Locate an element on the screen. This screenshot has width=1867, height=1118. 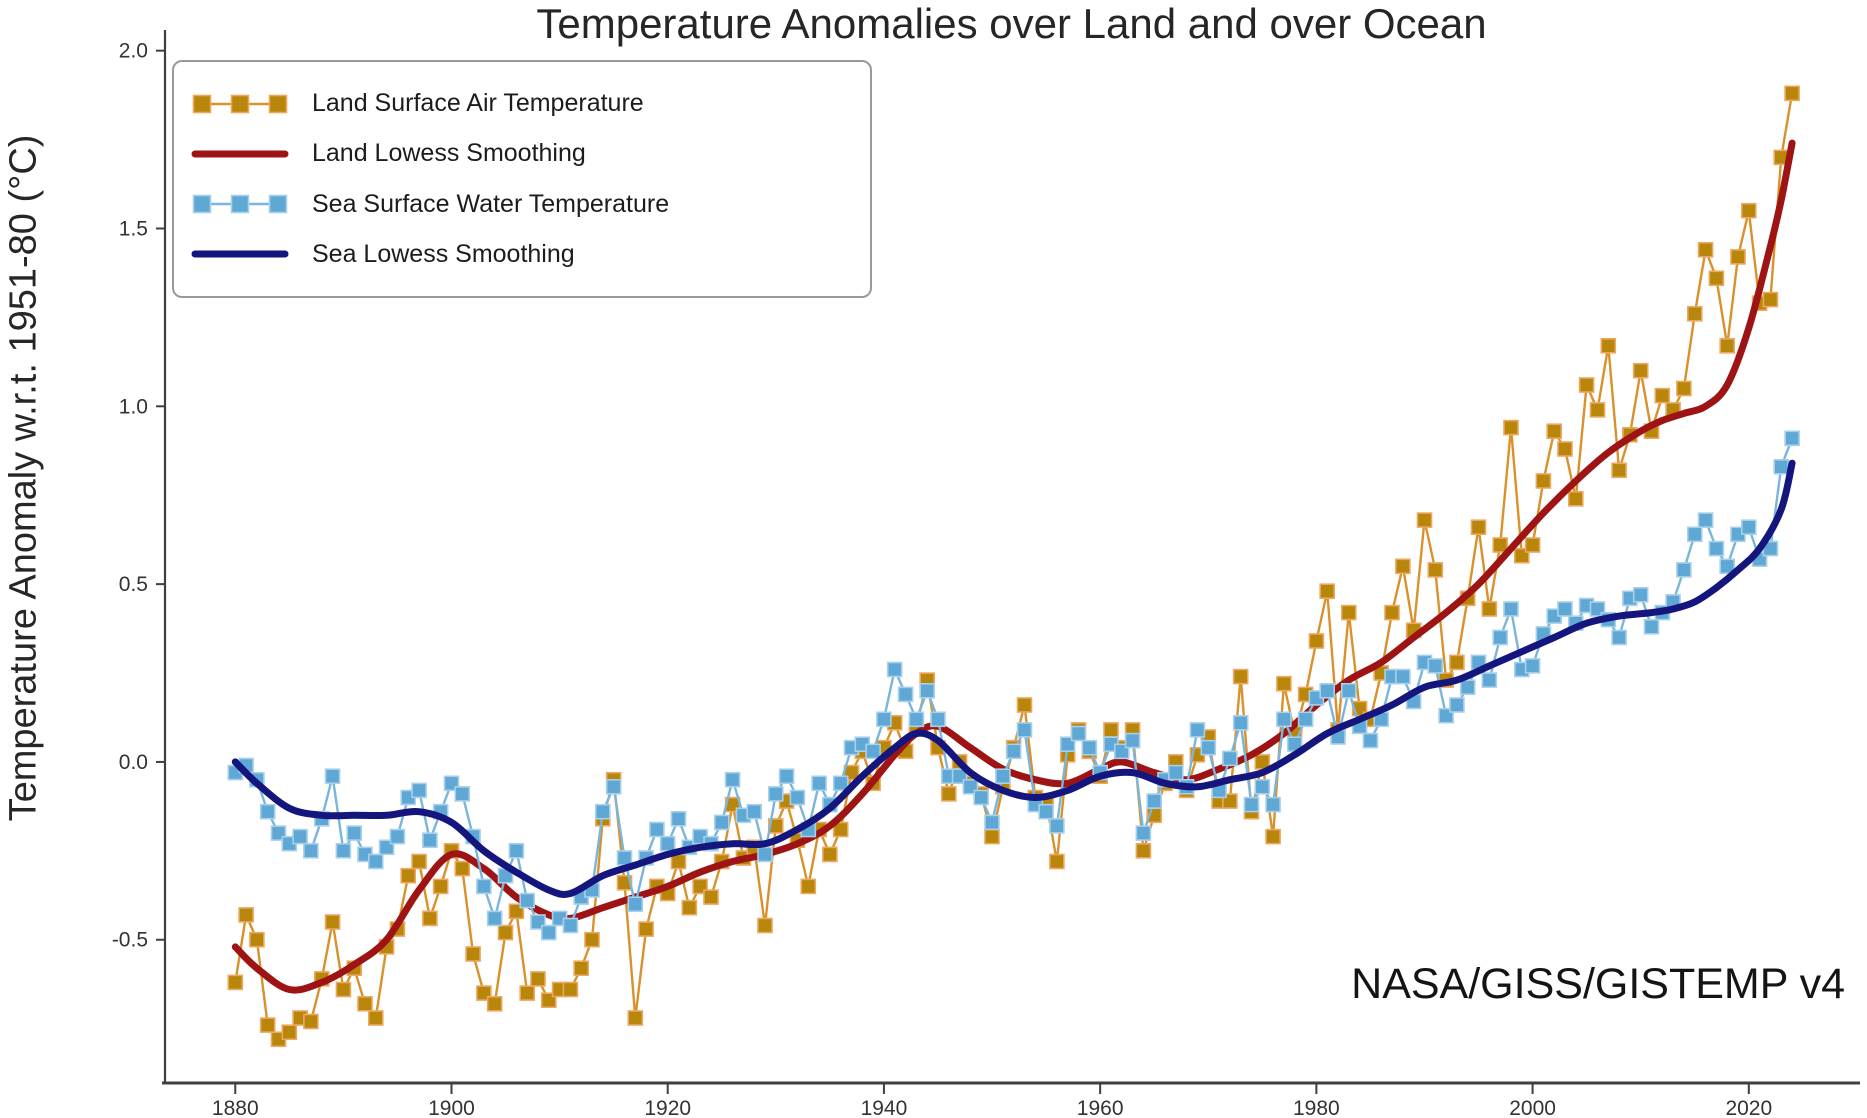
data-source-attribution: NASA/GISS/GISTEMP v4 is located at coordinates (1598, 984).